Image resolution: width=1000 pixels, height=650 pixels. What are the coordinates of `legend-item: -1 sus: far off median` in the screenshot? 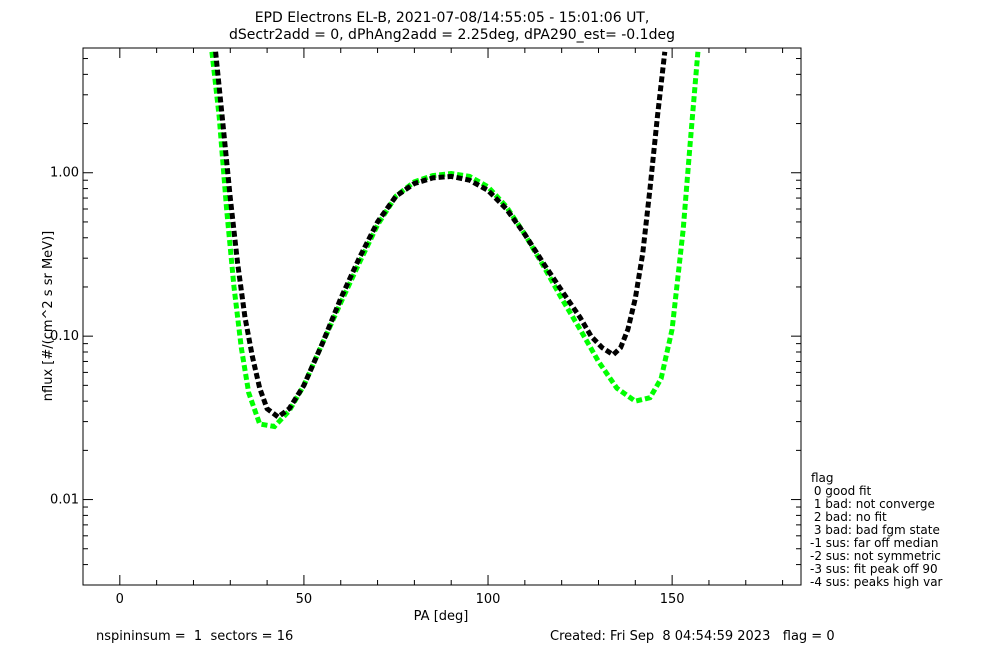 It's located at (874, 543).